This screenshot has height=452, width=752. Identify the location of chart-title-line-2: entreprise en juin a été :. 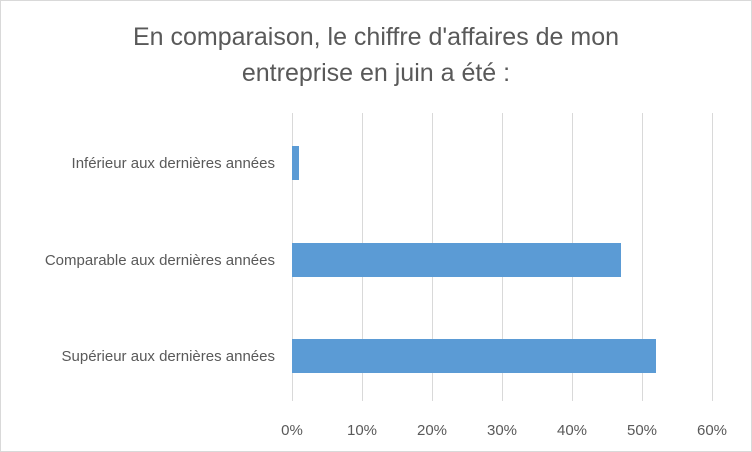
(376, 73).